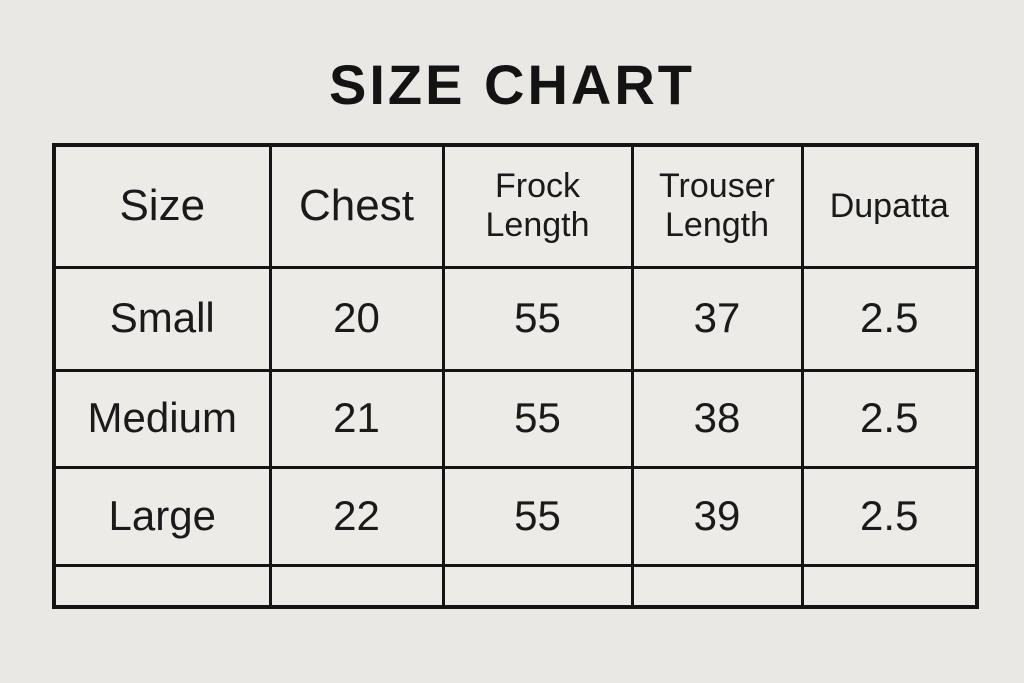 The image size is (1024, 683). What do you see at coordinates (889, 206) in the screenshot?
I see `column-header-dupatta: Dupatta` at bounding box center [889, 206].